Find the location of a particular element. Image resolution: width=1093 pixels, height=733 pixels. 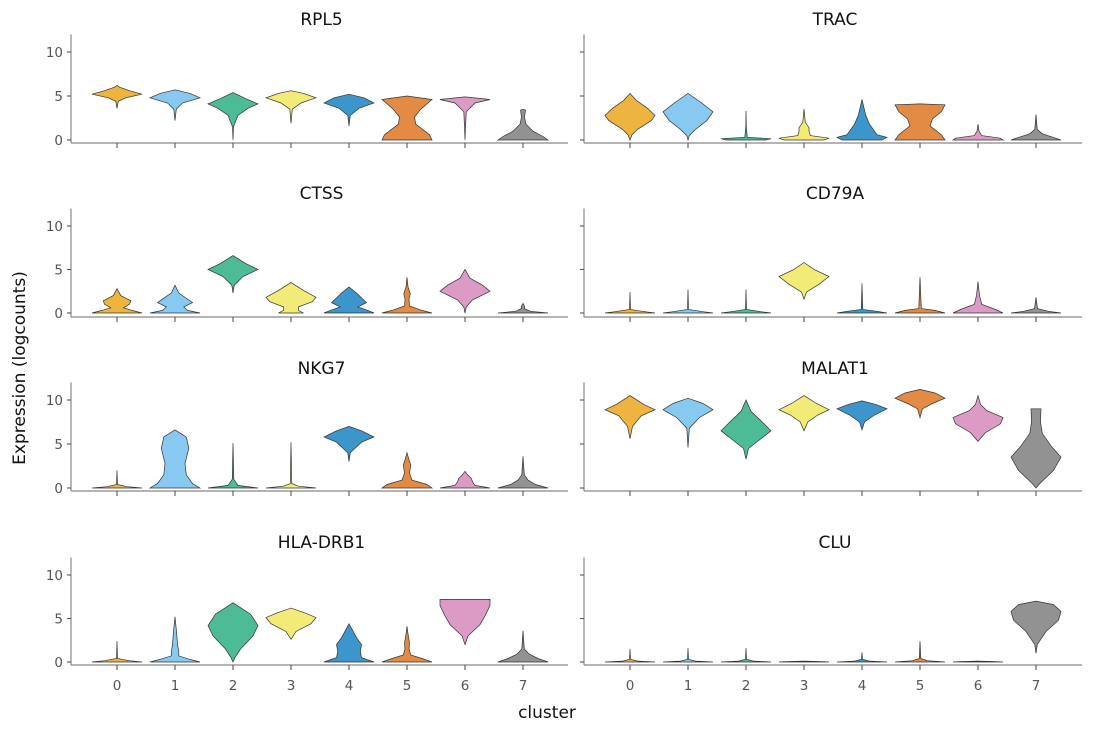

panel-clu: CLU 0 1 2 3 4 5 6 7 is located at coordinates (831, 613).